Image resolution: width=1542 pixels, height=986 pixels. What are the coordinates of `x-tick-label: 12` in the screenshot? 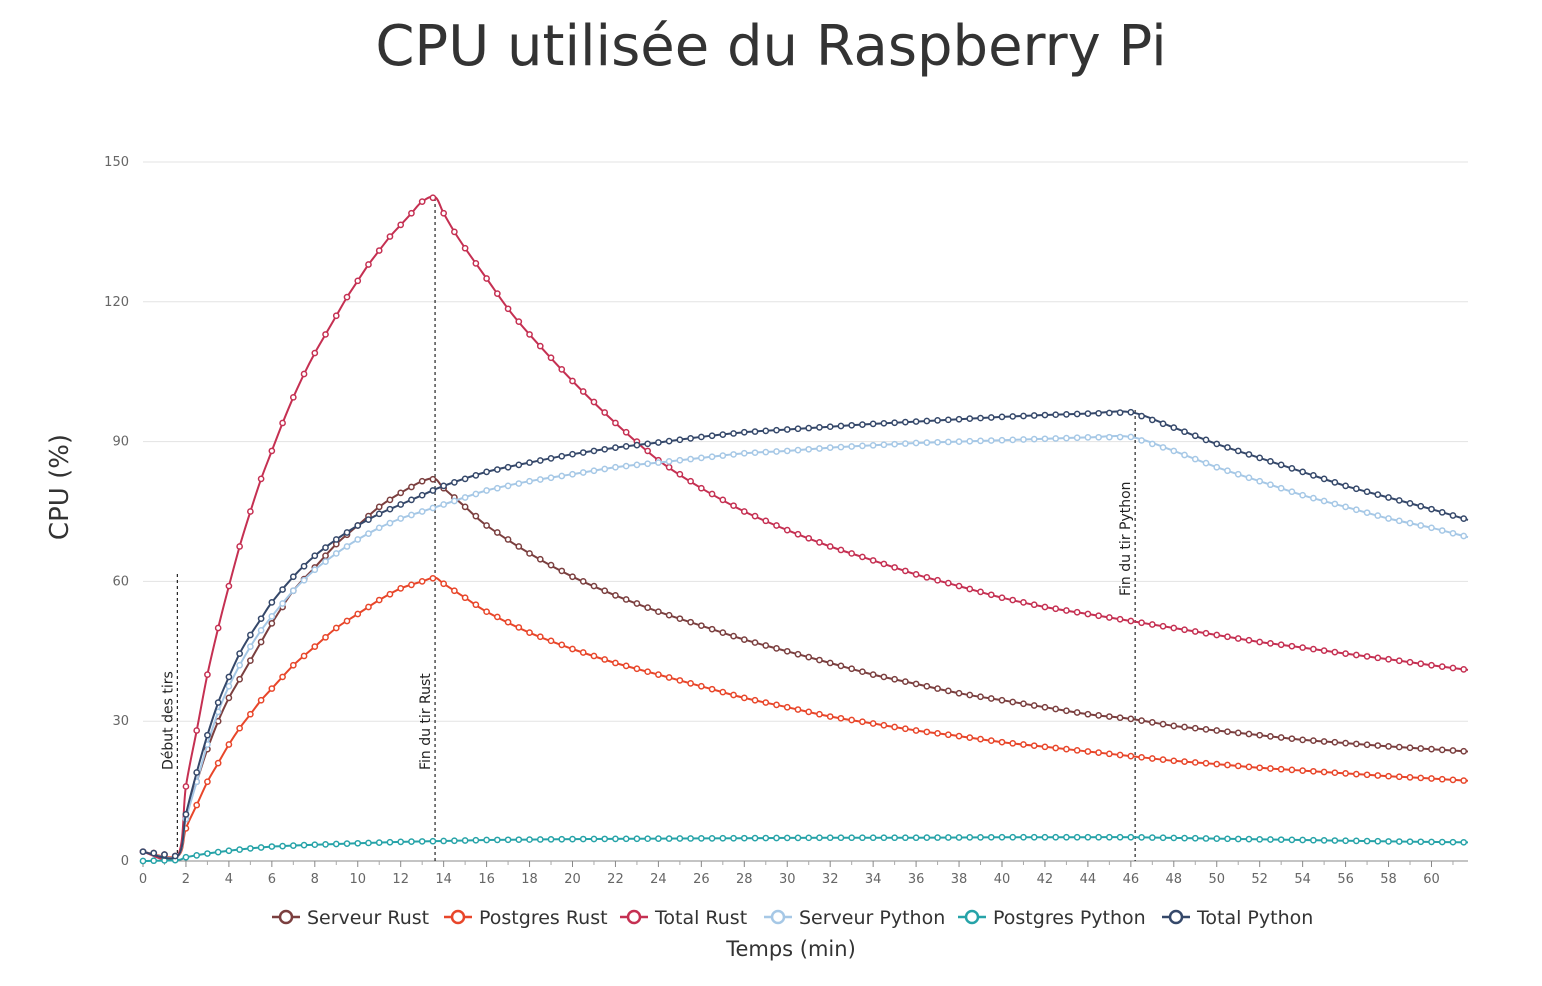 It's located at (400, 879).